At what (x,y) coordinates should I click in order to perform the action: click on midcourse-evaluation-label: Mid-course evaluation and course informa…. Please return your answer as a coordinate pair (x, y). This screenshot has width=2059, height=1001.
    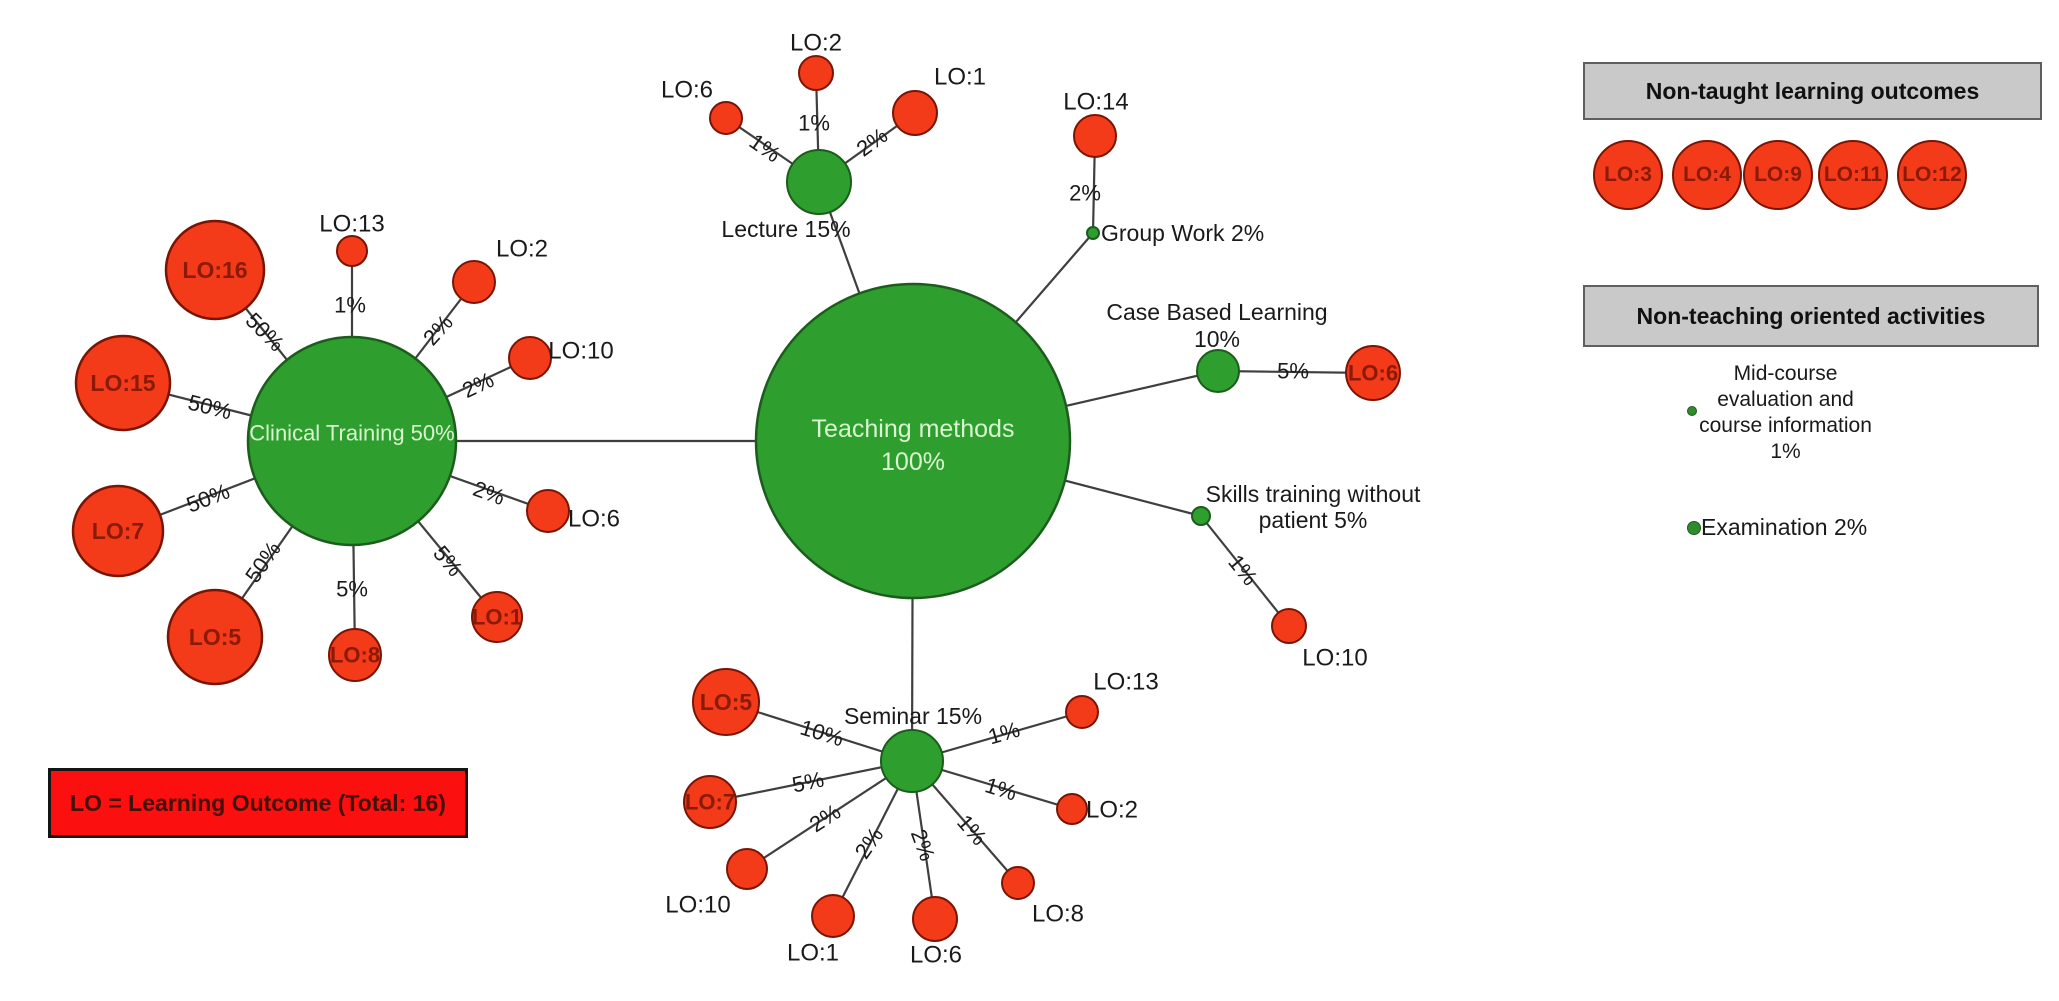
    Looking at the image, I should click on (1785, 412).